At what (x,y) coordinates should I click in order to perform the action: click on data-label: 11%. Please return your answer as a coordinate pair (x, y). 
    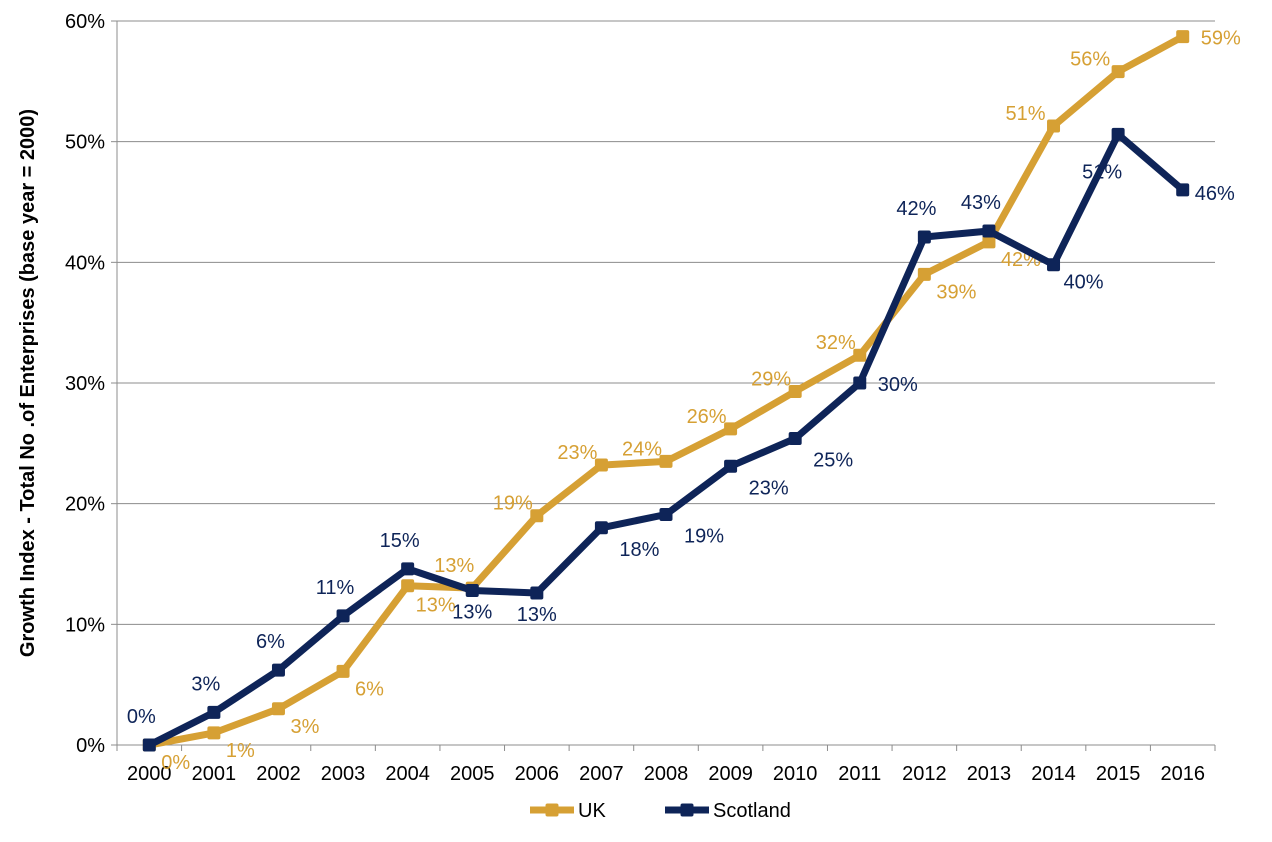
    Looking at the image, I should click on (335, 588).